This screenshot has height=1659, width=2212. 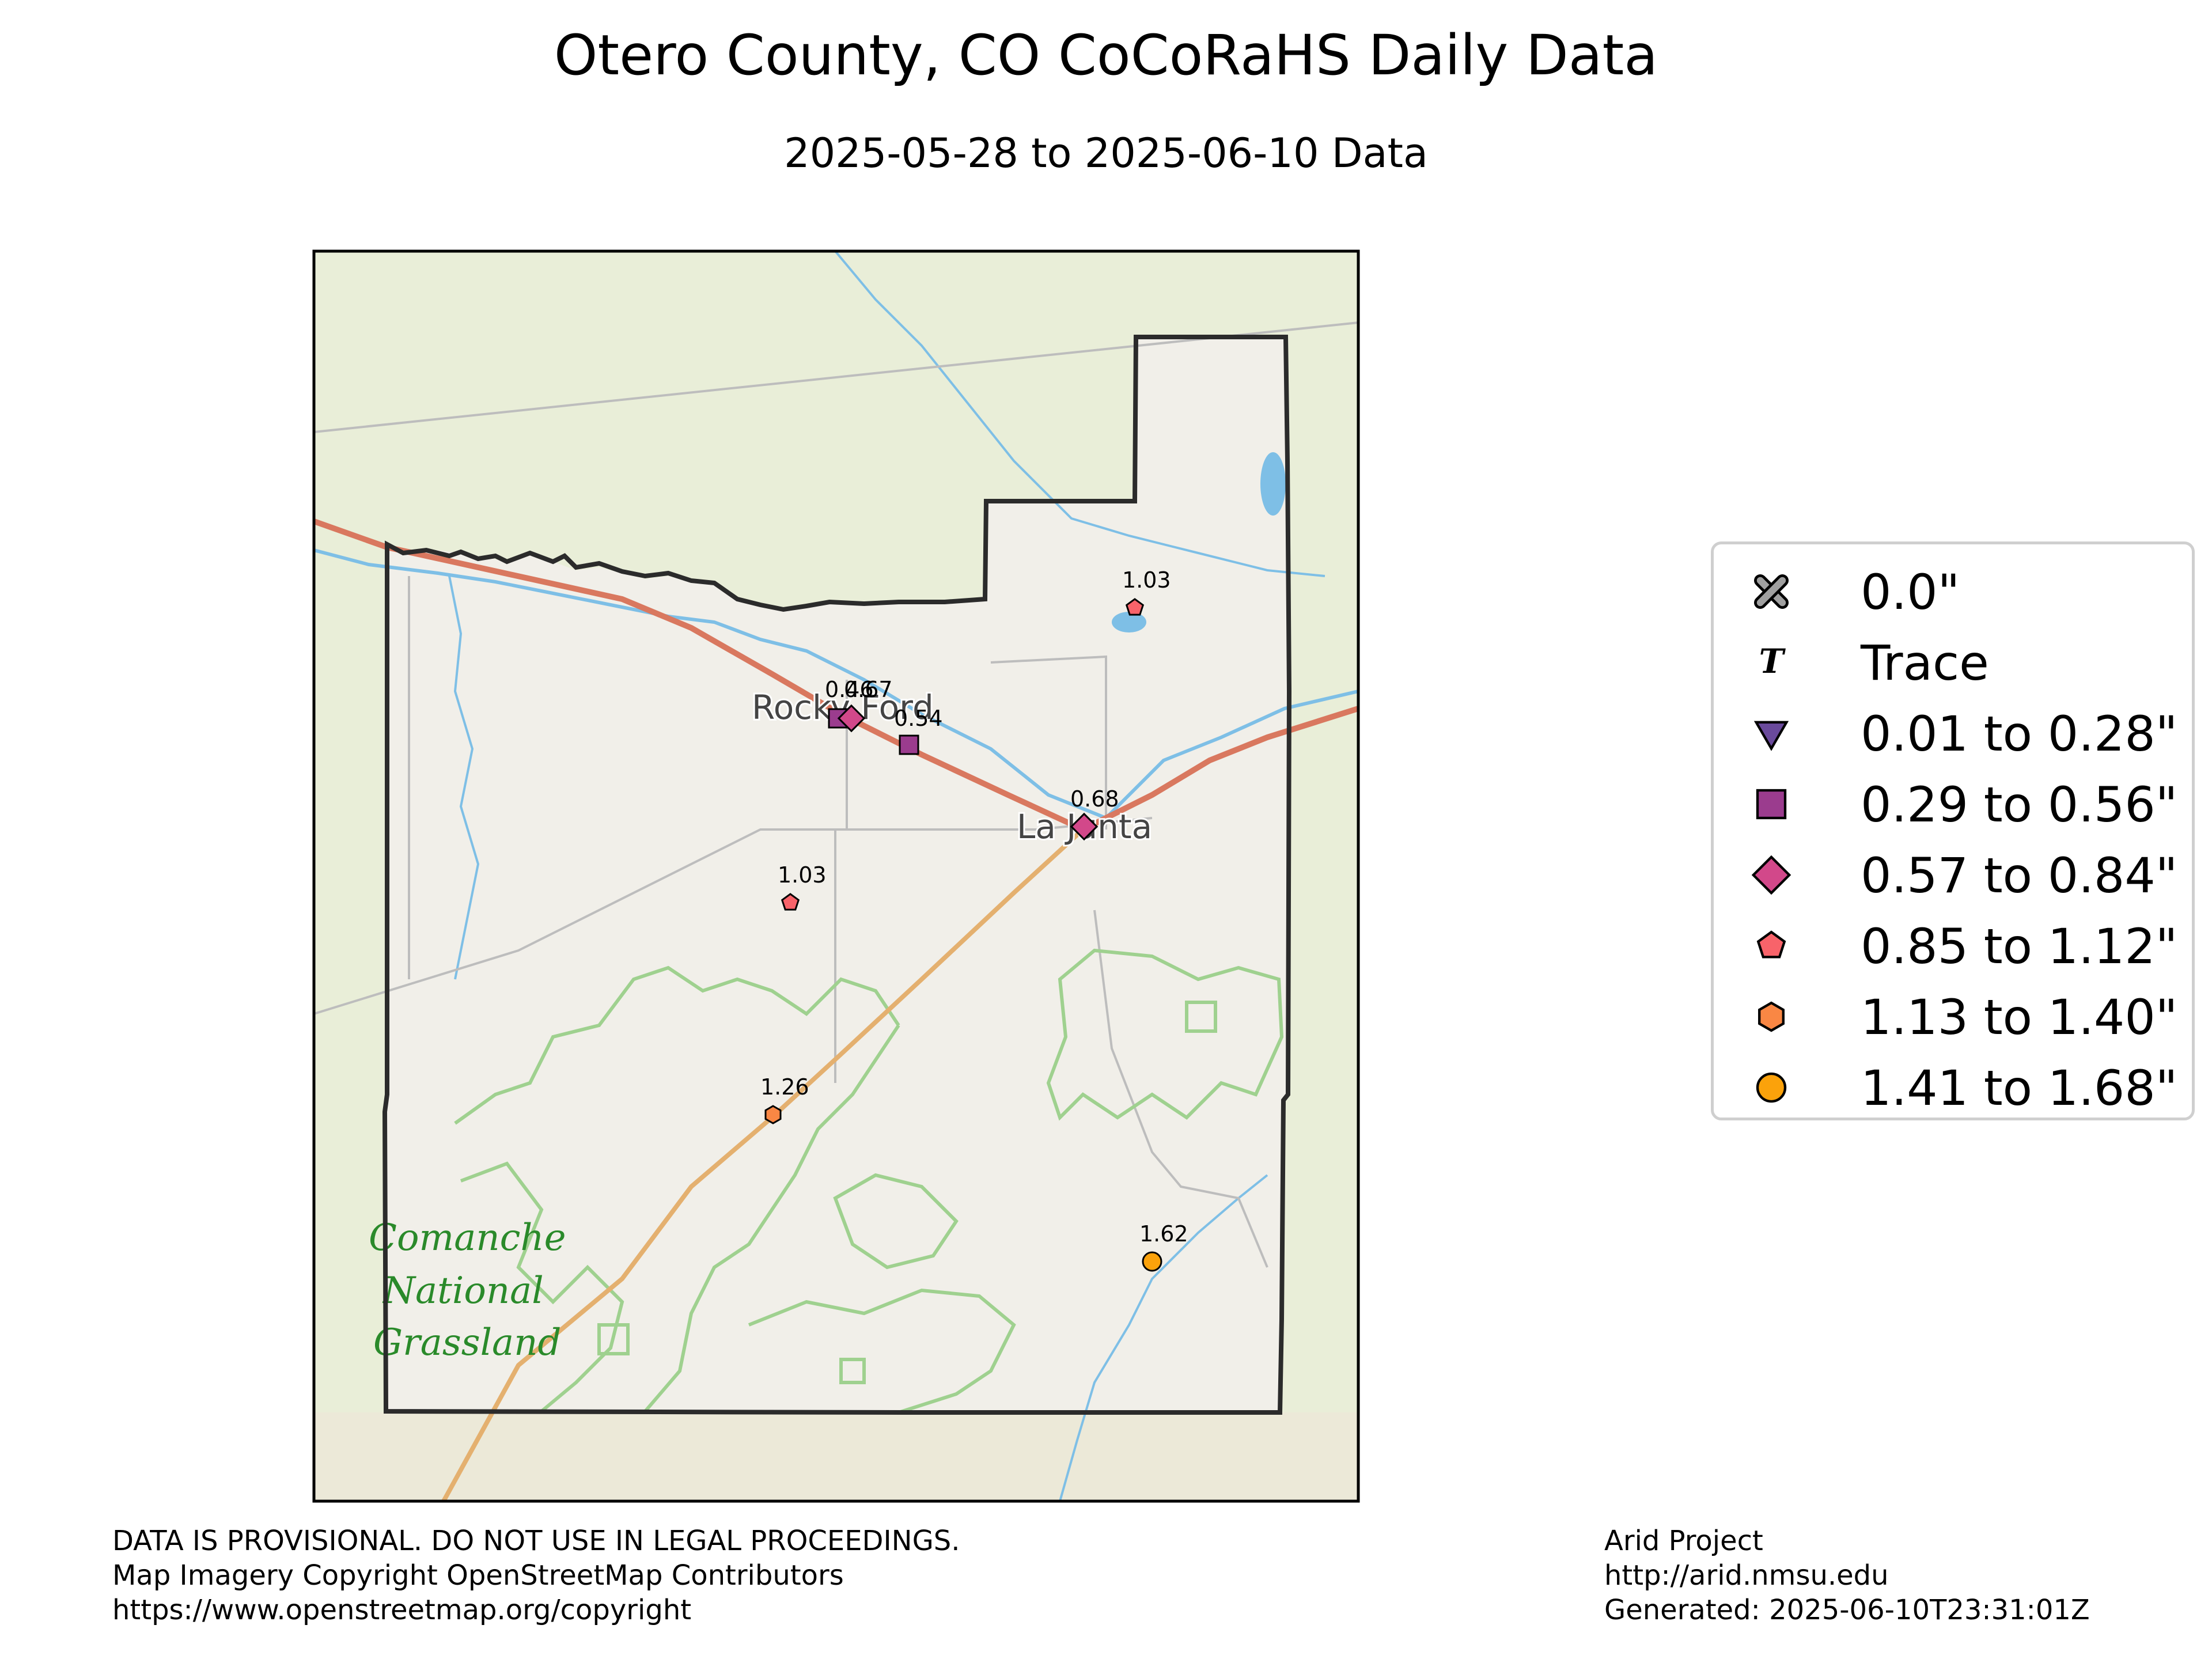 I want to click on station-value-label: 1.26, so click(x=784, y=1087).